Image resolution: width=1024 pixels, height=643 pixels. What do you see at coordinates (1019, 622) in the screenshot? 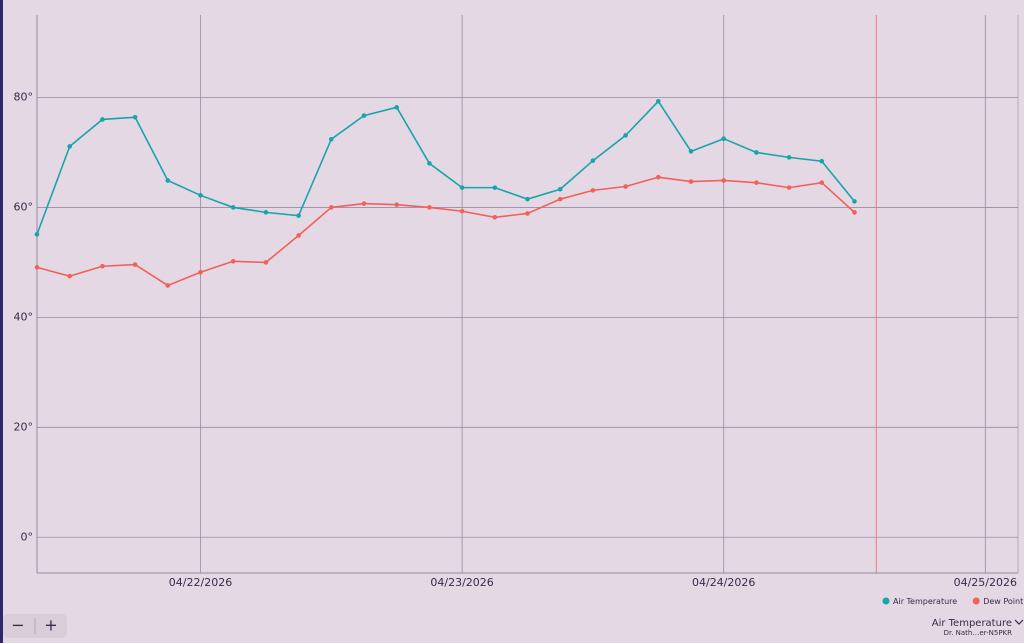
I see `chevron` at bounding box center [1019, 622].